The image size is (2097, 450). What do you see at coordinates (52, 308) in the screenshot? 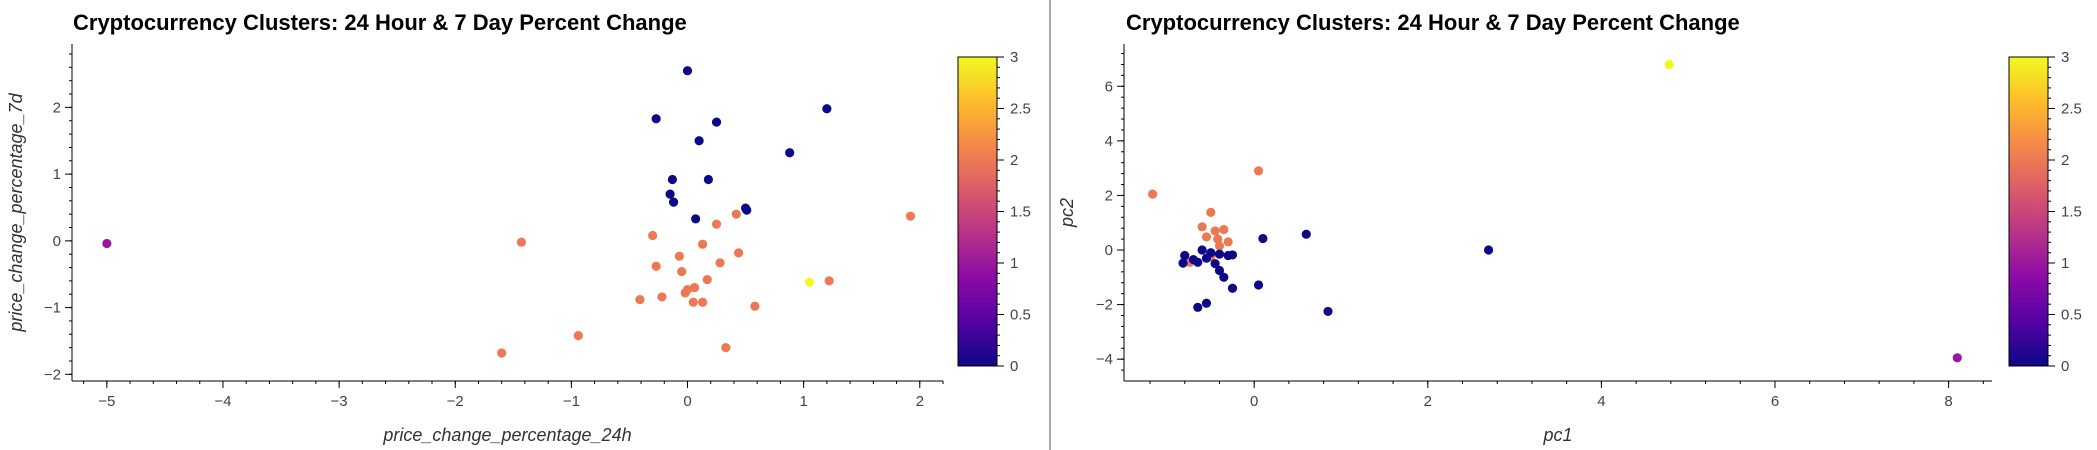
I see `y-tick-label: −1` at bounding box center [52, 308].